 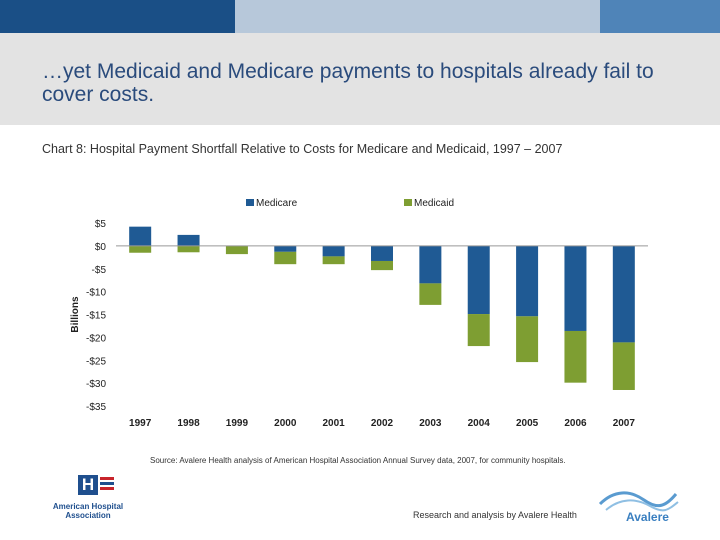 I want to click on bar-medicaid-2005, so click(x=527, y=339).